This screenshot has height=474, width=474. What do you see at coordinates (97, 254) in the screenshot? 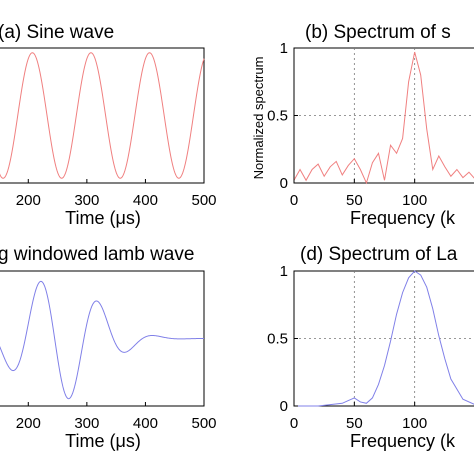
I see `panel-c-title: g windowed lamb wave` at bounding box center [97, 254].